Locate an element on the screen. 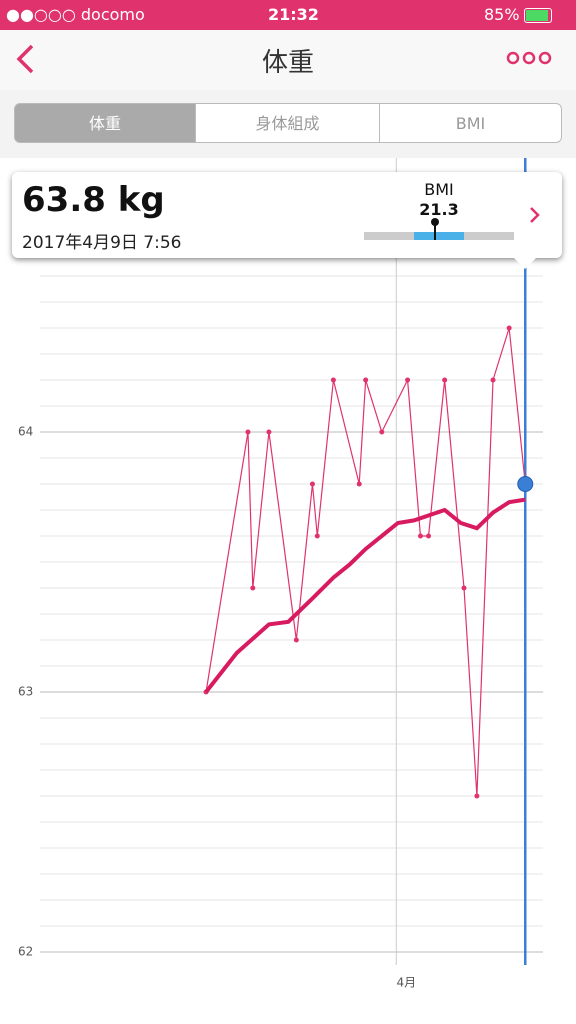 This screenshot has width=576, height=1024. carrier: ●●○○○ docomo is located at coordinates (75, 14).